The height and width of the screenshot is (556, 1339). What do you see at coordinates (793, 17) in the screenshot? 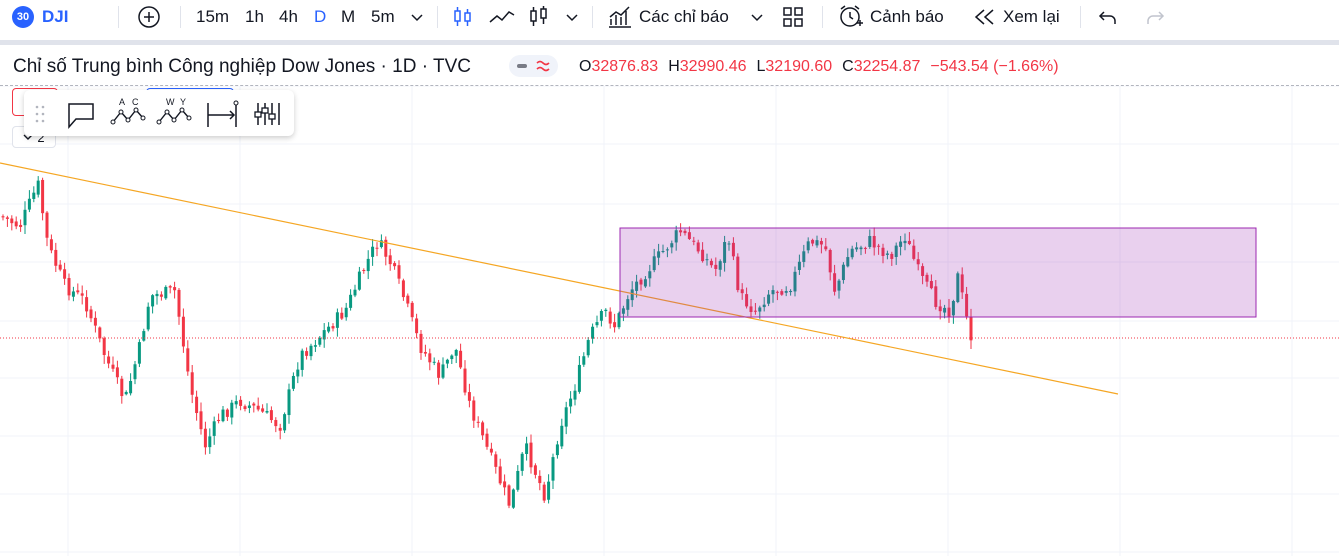
I see `layout-button` at bounding box center [793, 17].